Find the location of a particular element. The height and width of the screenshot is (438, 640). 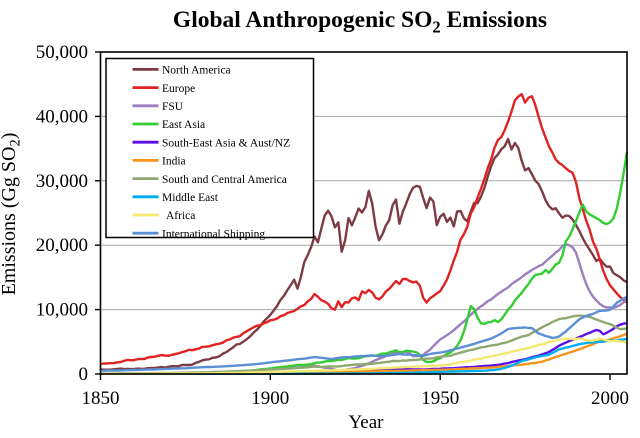

svg-text: Africa is located at coordinates (180, 216).